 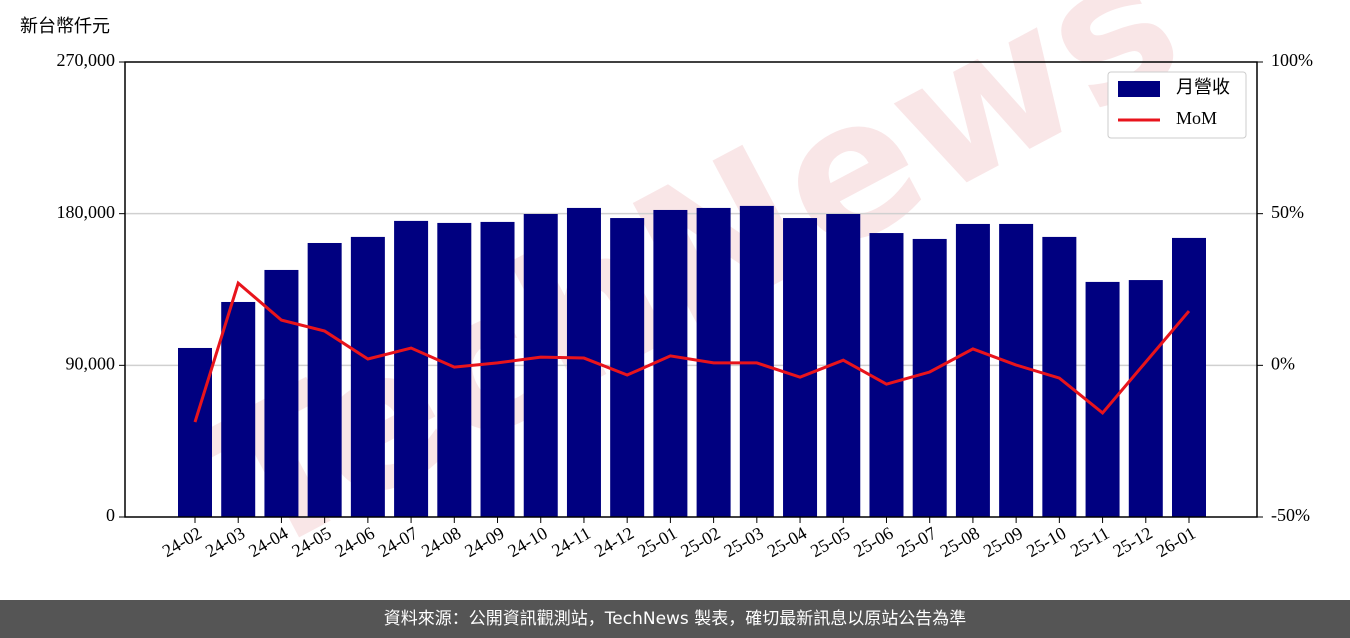 What do you see at coordinates (1132, 542) in the screenshot?
I see `x-tick-label: 25-12` at bounding box center [1132, 542].